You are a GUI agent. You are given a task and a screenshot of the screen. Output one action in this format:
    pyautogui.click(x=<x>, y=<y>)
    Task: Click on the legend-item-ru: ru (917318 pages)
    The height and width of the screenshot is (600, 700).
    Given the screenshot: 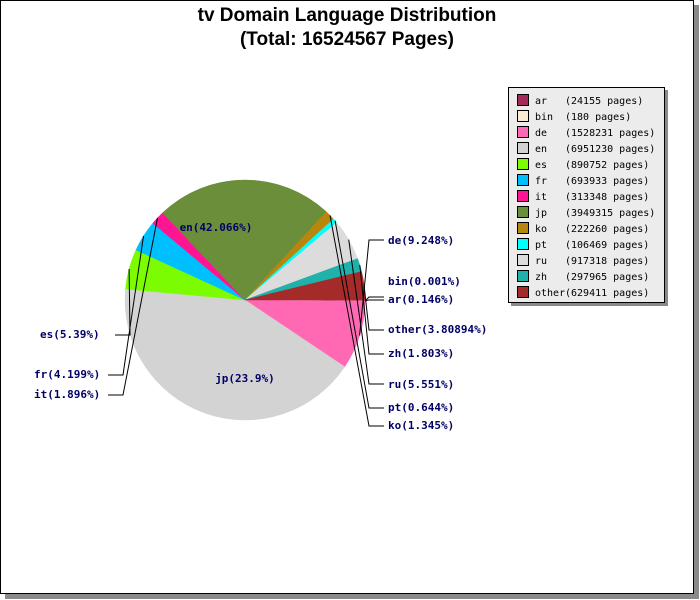 What is the action you would take?
    pyautogui.click(x=583, y=261)
    